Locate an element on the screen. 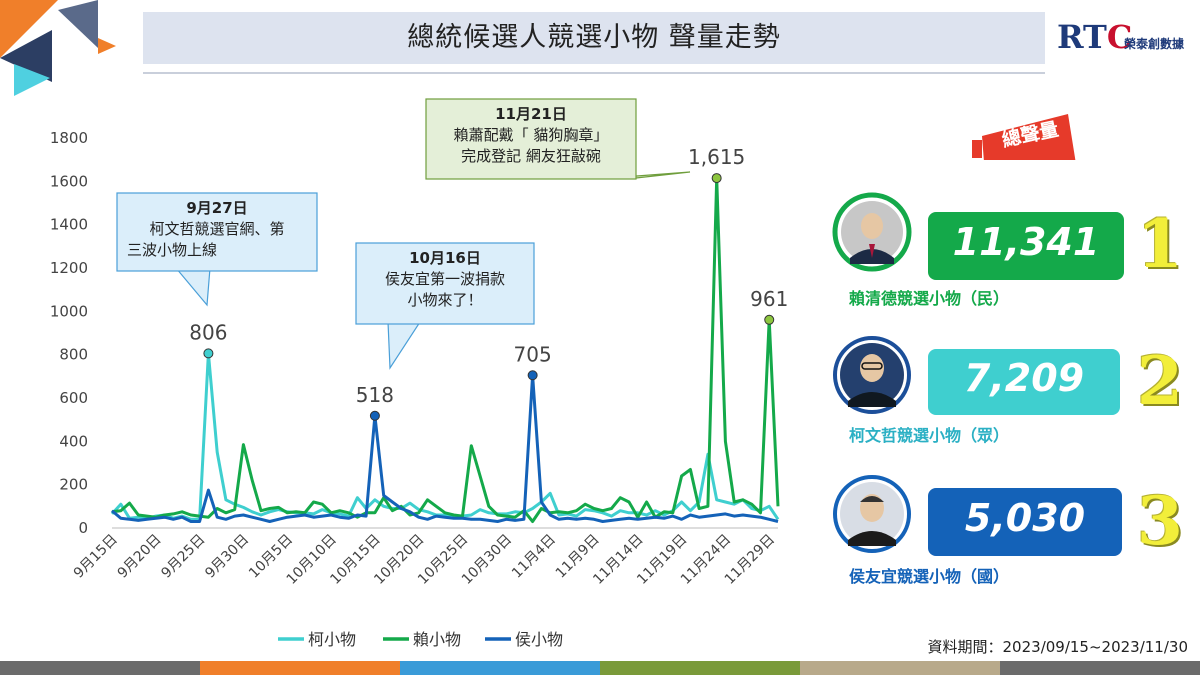 The height and width of the screenshot is (675, 1200). legend: 柯小物 賴小物 侯小物 is located at coordinates (420, 639).